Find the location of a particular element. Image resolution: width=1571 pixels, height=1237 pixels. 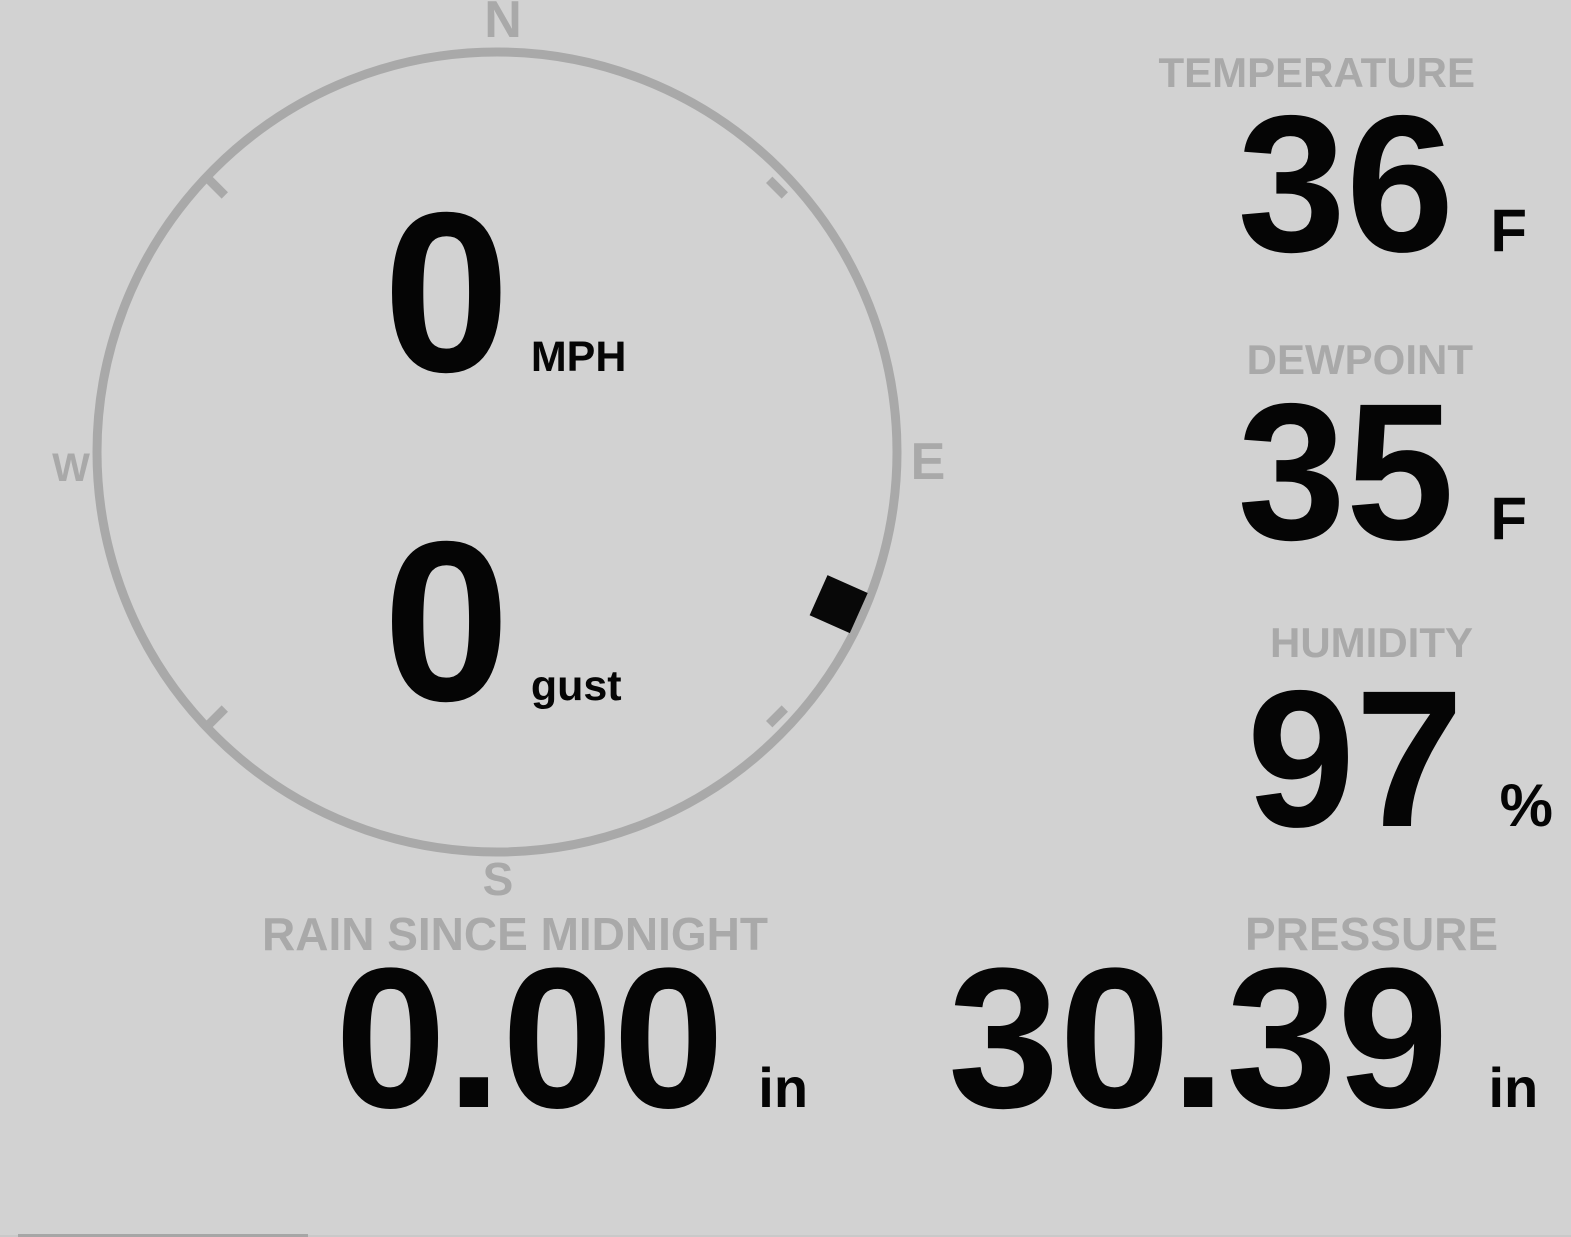

wind-direction-marker is located at coordinates (838, 604).